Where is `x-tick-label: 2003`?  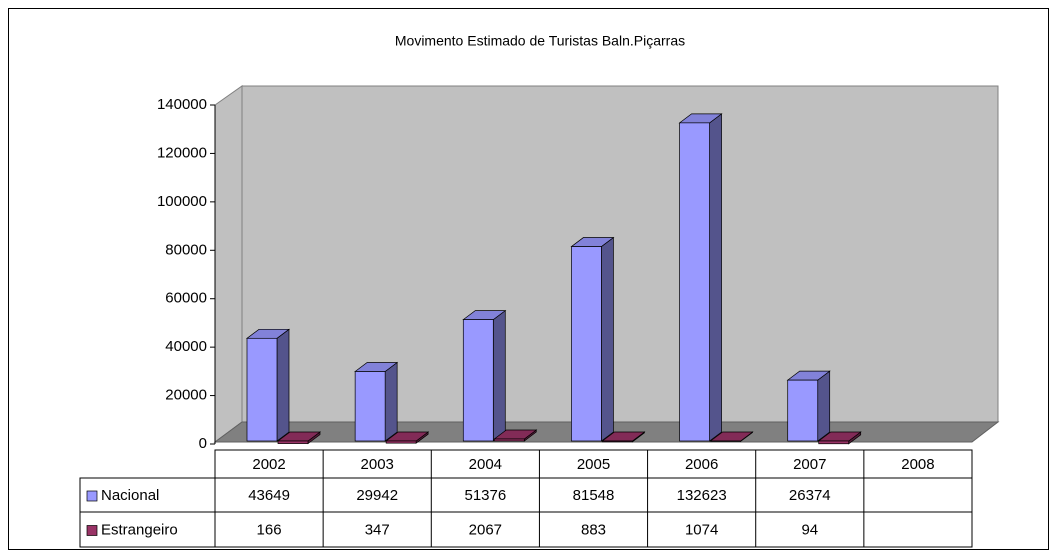
x-tick-label: 2003 is located at coordinates (377, 464).